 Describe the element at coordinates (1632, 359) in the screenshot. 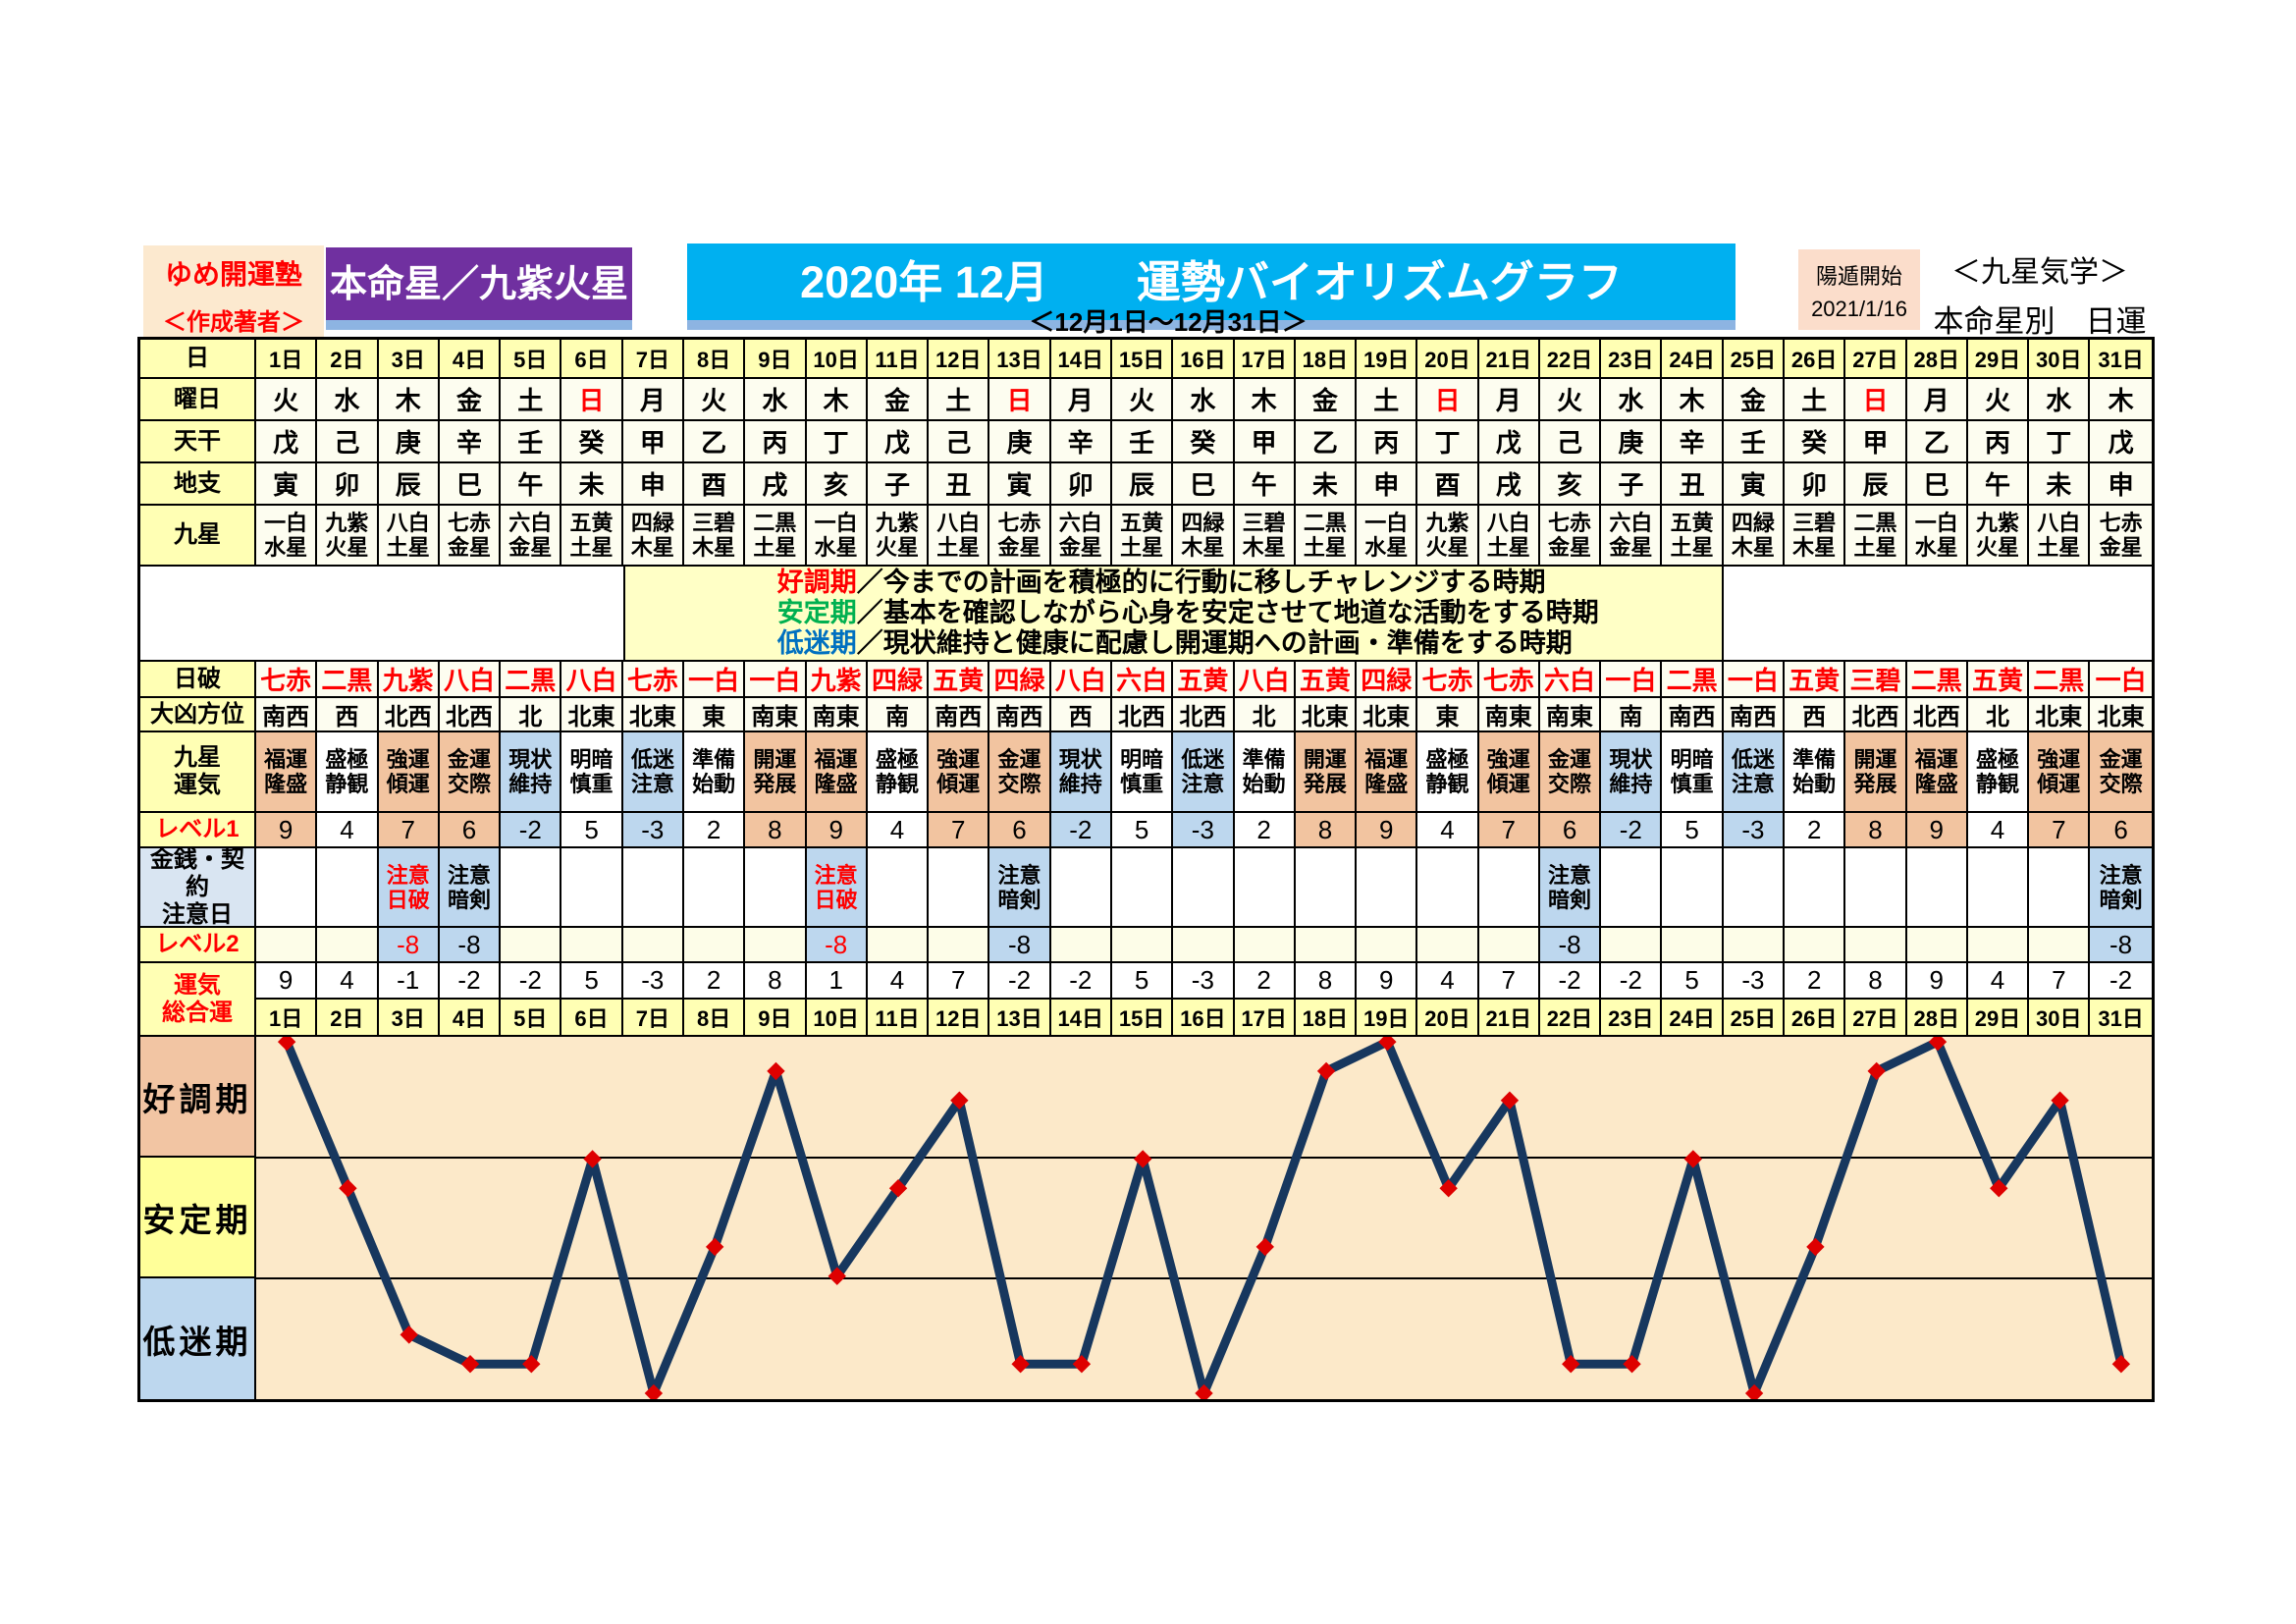

I see `day-header: 23日` at that location.